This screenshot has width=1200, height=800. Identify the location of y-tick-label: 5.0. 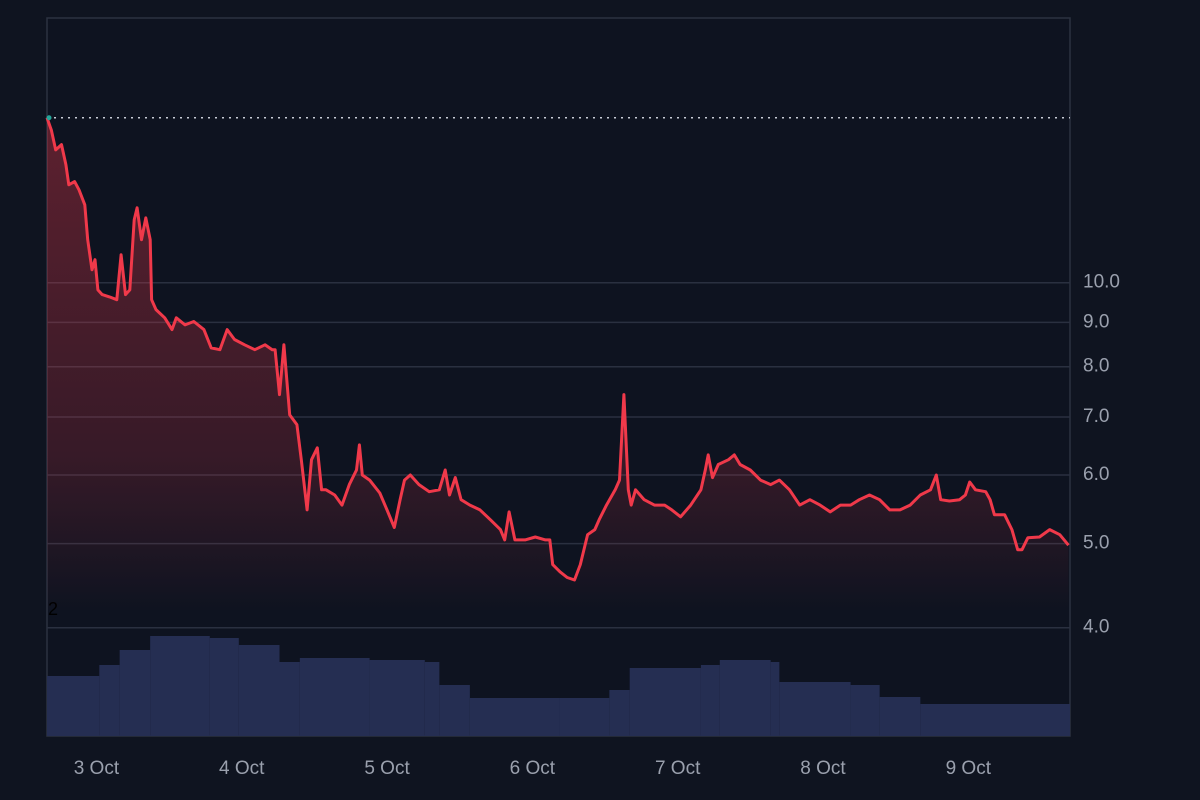
(1096, 543).